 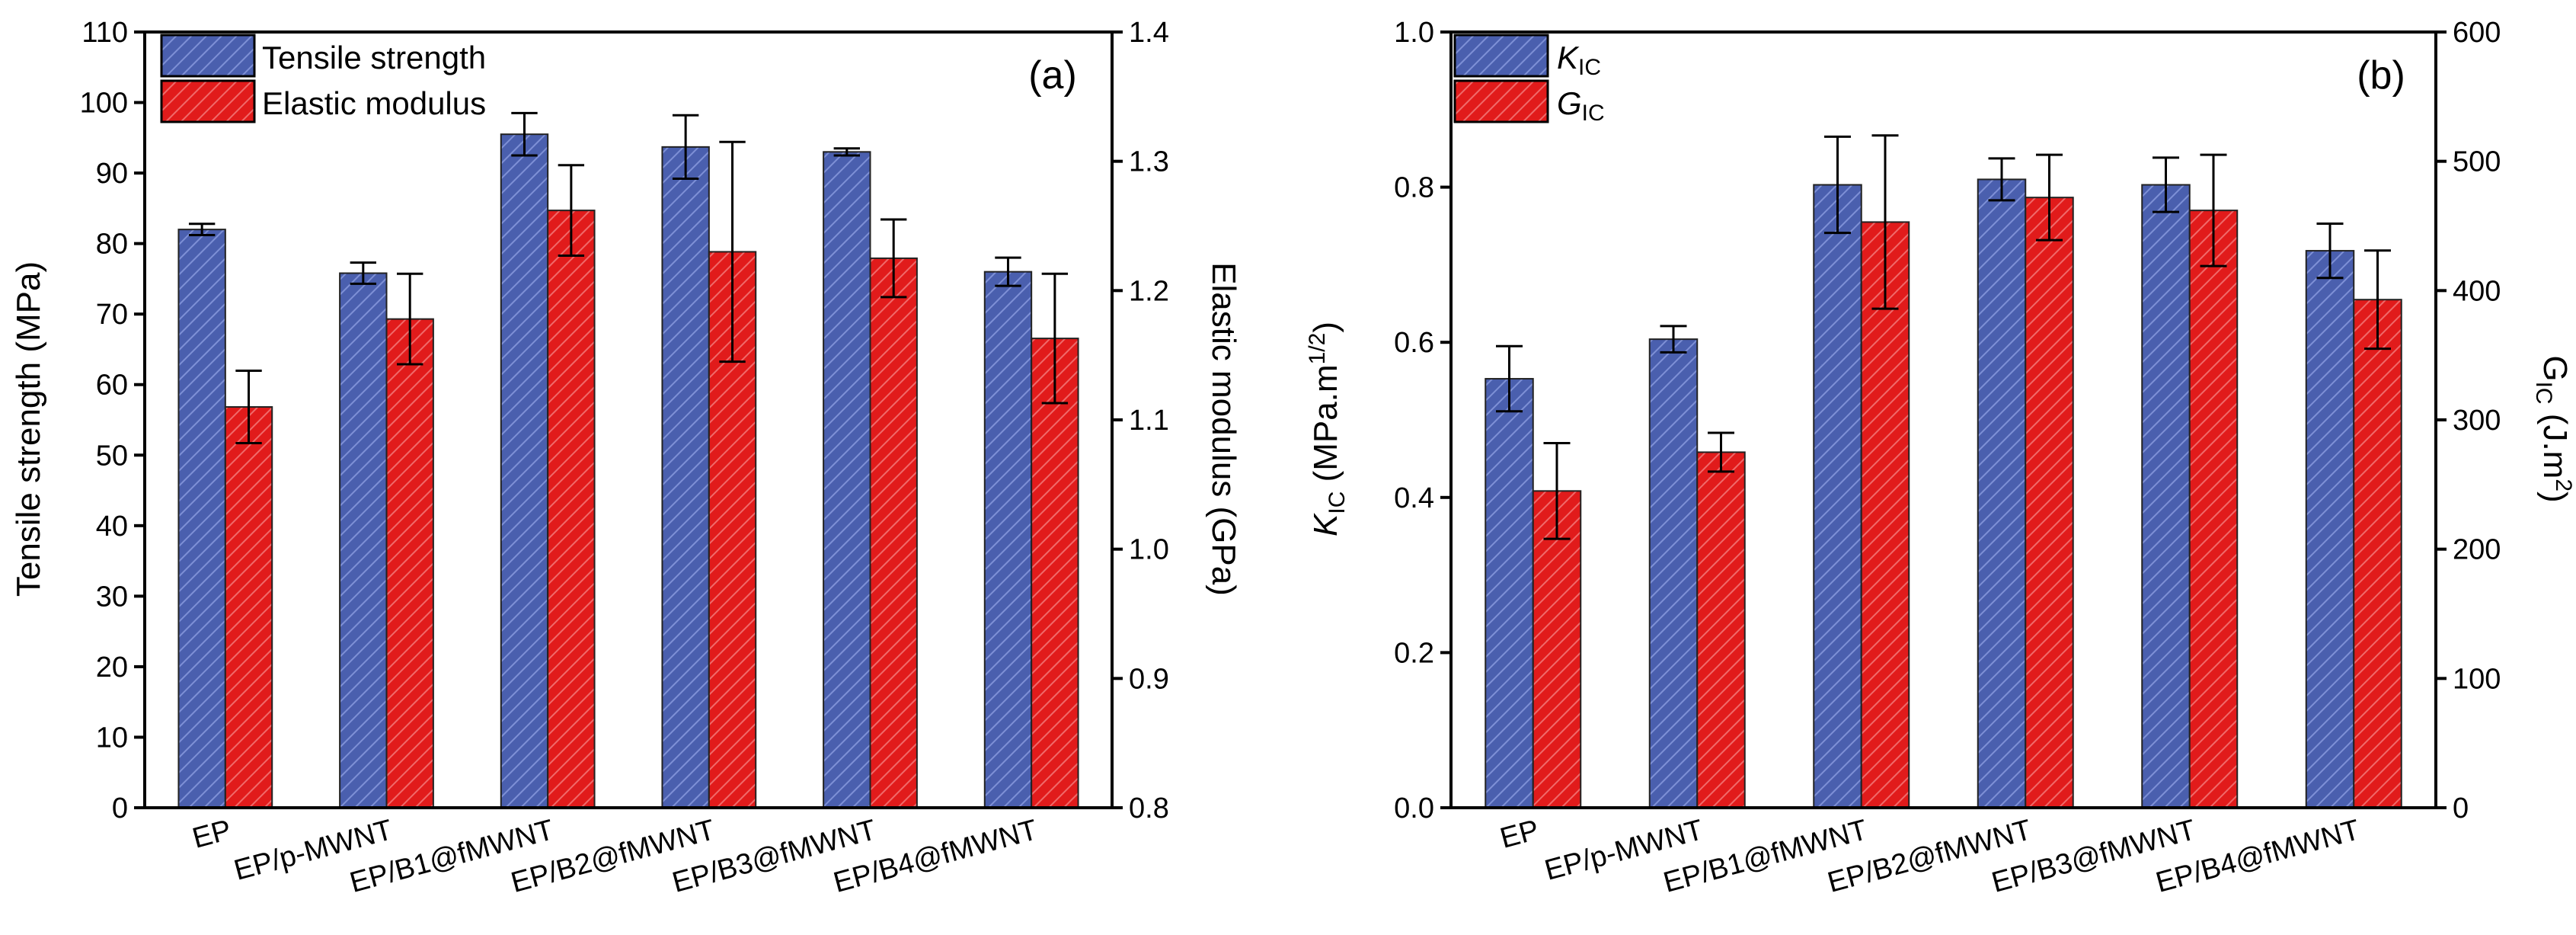 What do you see at coordinates (104, 104) in the screenshot?
I see `left-tick-label: 100` at bounding box center [104, 104].